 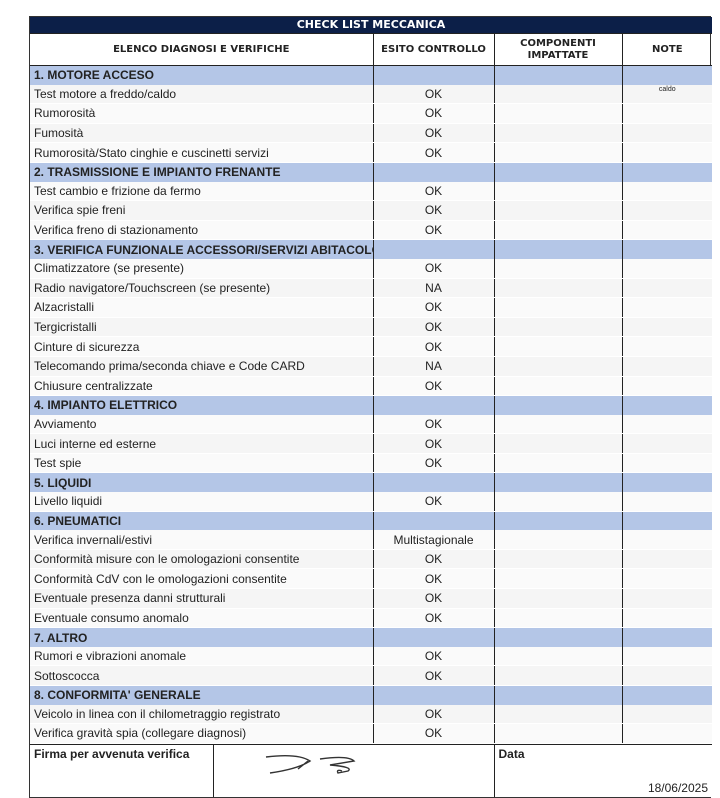 What do you see at coordinates (201, 540) in the screenshot?
I see `check-label: Verifica invernali/estivi` at bounding box center [201, 540].